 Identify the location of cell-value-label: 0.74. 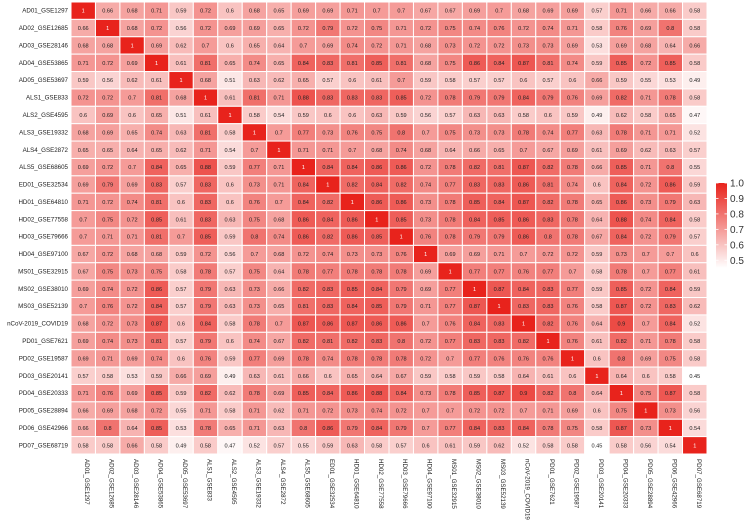
(254, 342).